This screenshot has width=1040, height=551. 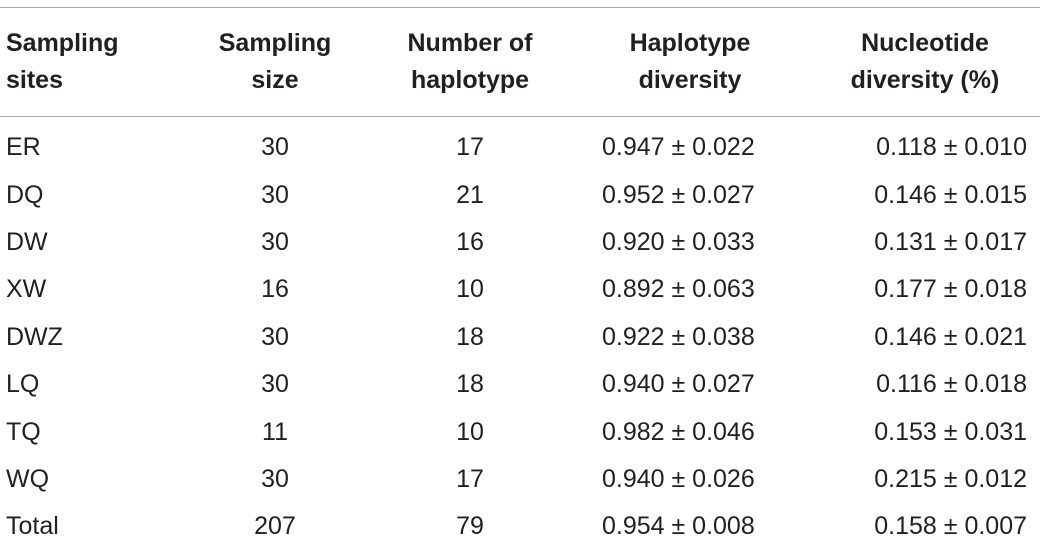 What do you see at coordinates (25, 194) in the screenshot?
I see `cell-site: DQ` at bounding box center [25, 194].